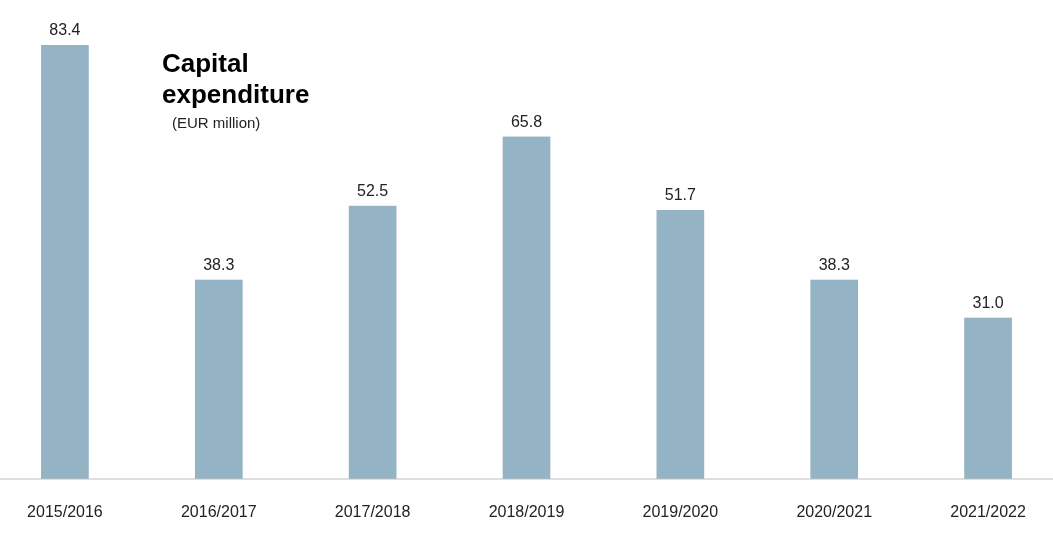  I want to click on x-tick-label: 2020/2021, so click(834, 511).